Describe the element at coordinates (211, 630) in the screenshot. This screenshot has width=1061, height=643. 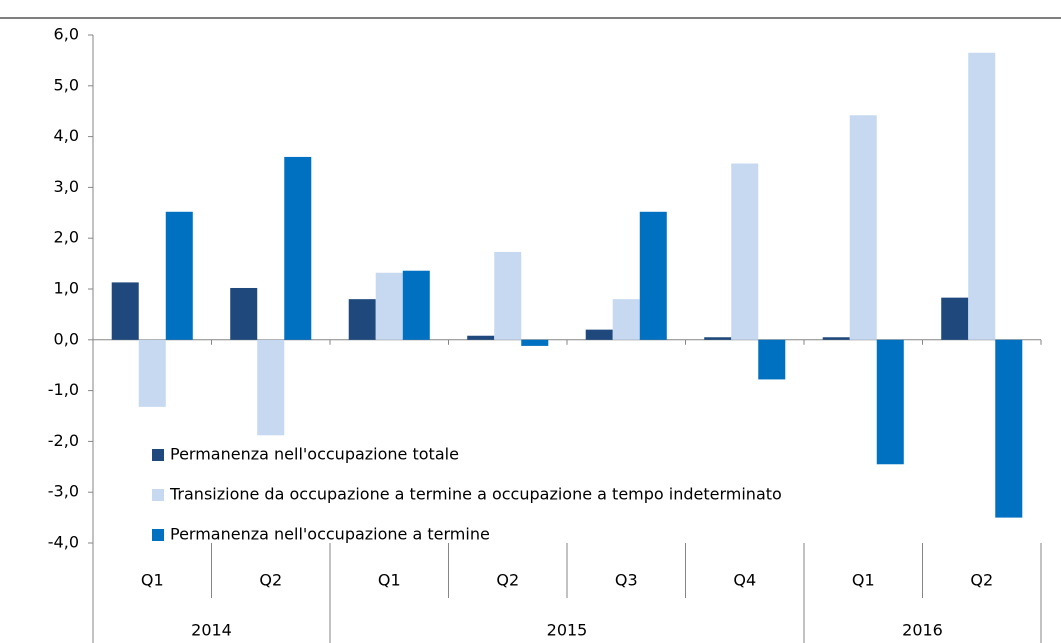
I see `group-label: 2014` at that location.